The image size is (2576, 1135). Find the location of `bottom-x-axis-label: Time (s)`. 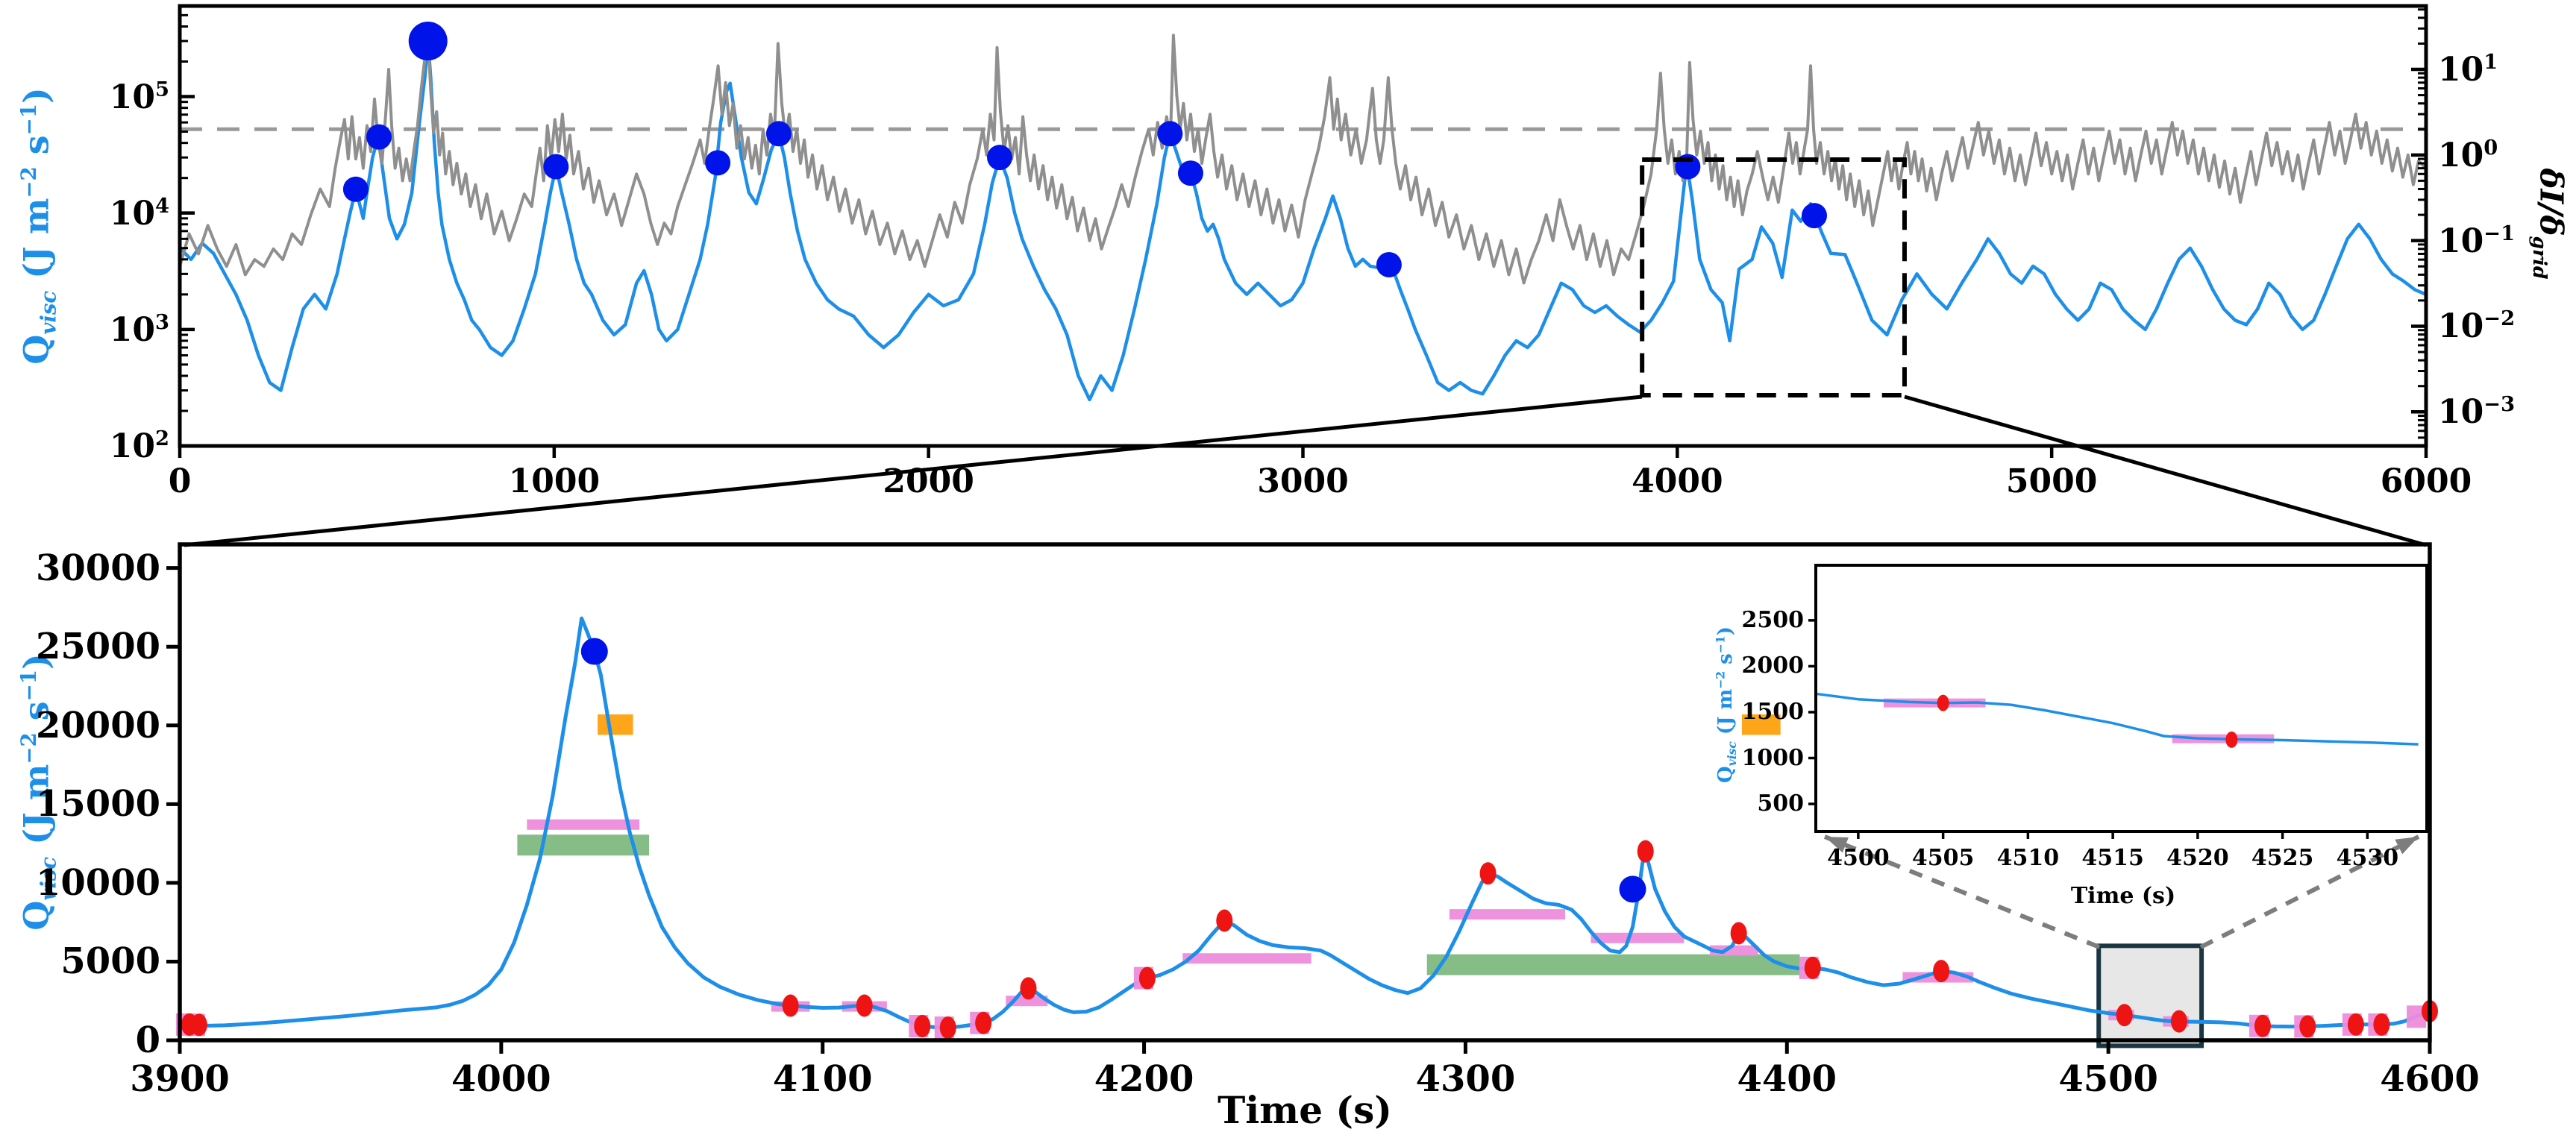

bottom-x-axis-label: Time (s) is located at coordinates (1305, 1110).